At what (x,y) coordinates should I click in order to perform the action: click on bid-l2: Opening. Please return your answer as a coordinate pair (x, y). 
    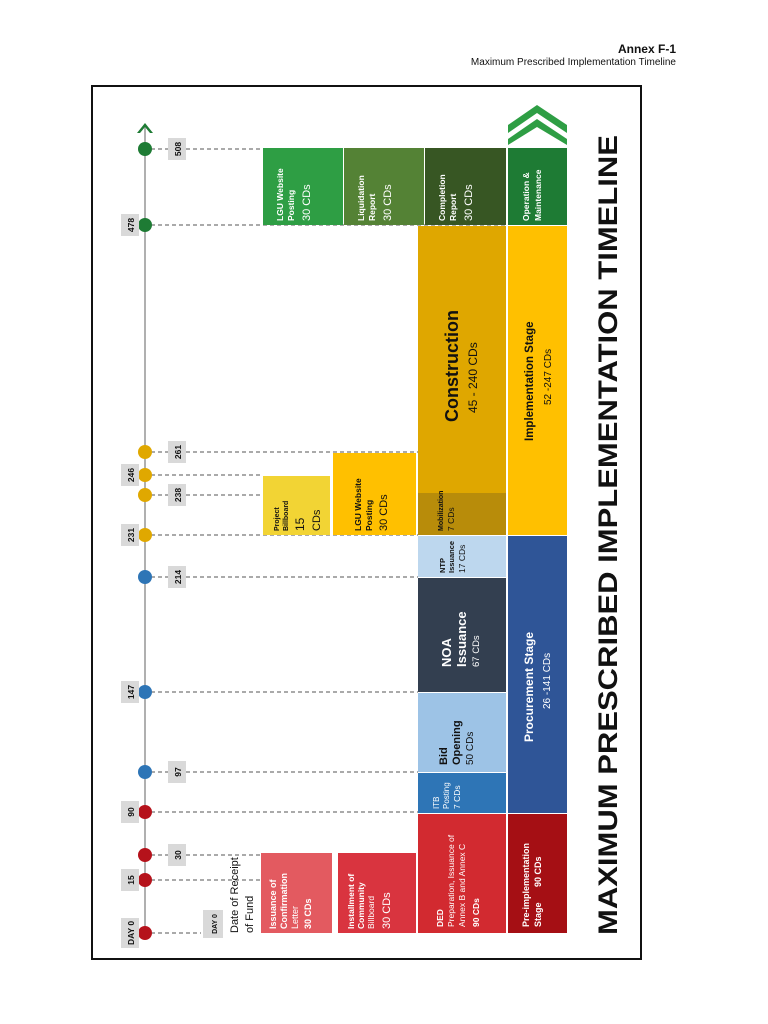
    Looking at the image, I should click on (457, 742).